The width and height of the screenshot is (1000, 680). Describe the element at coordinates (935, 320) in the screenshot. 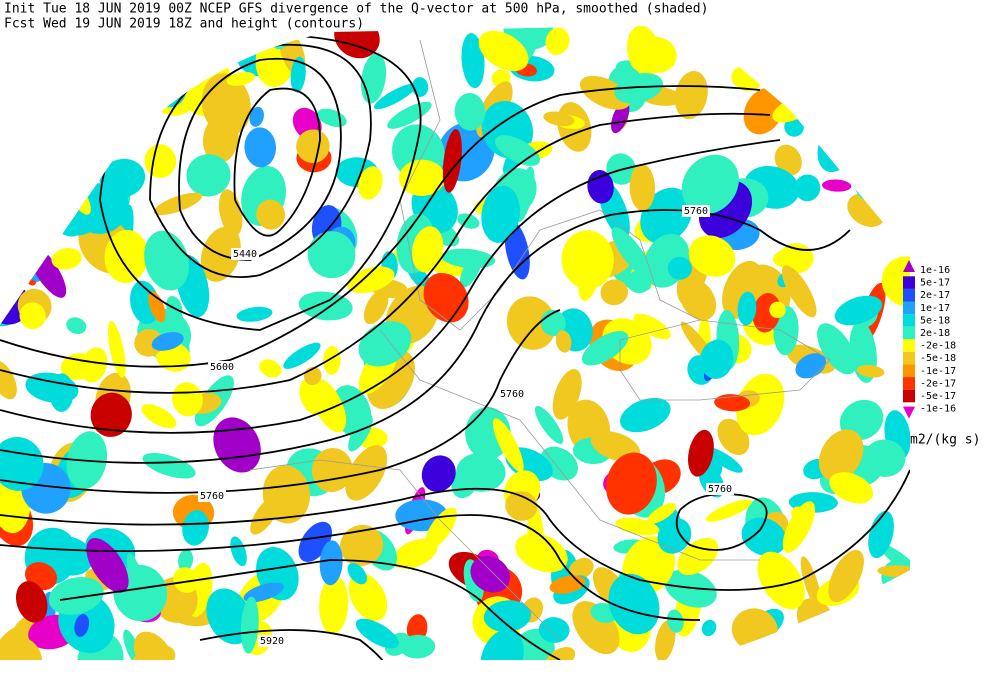

I see `colorbar-label: 5e-18` at that location.